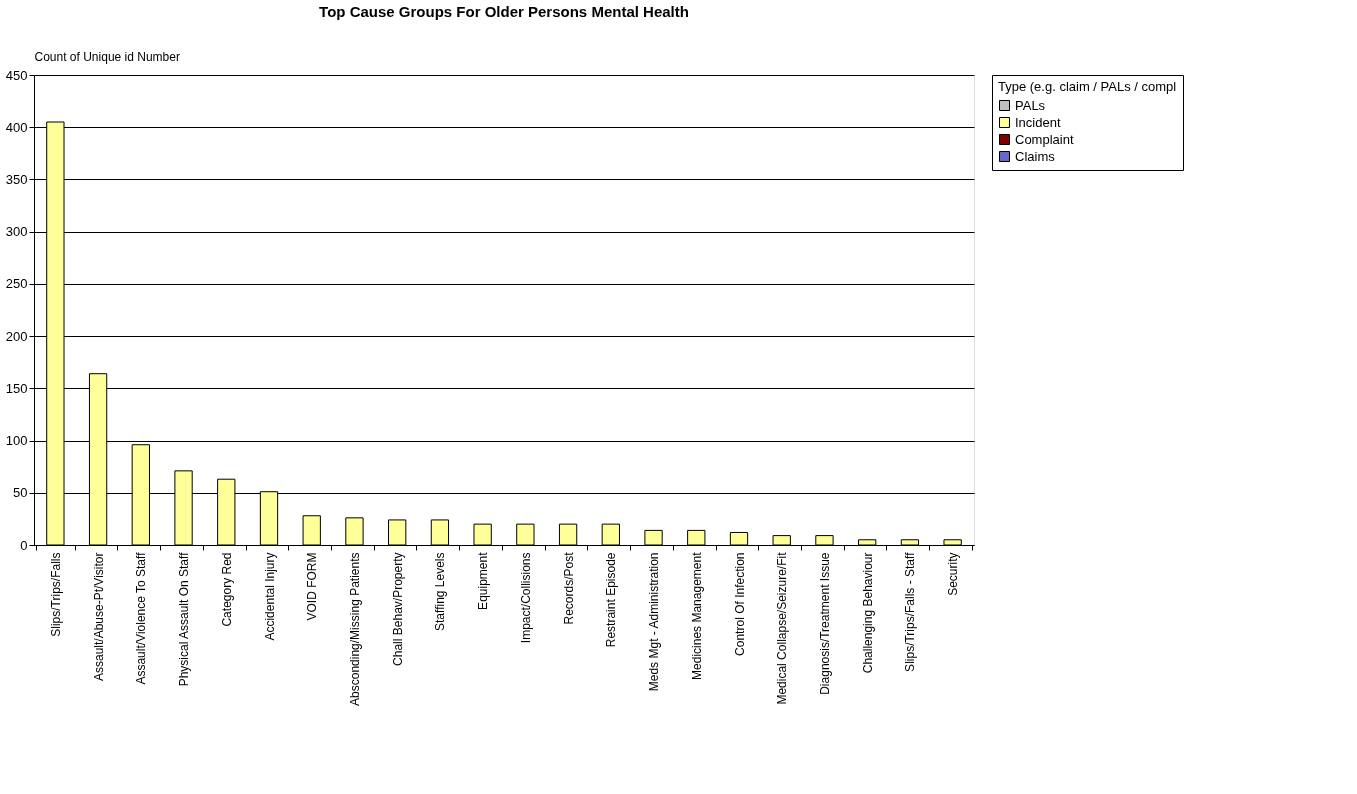 This screenshot has height=794, width=1357. Describe the element at coordinates (867, 613) in the screenshot. I see `x-tick-label: Challenging Behaviour` at that location.